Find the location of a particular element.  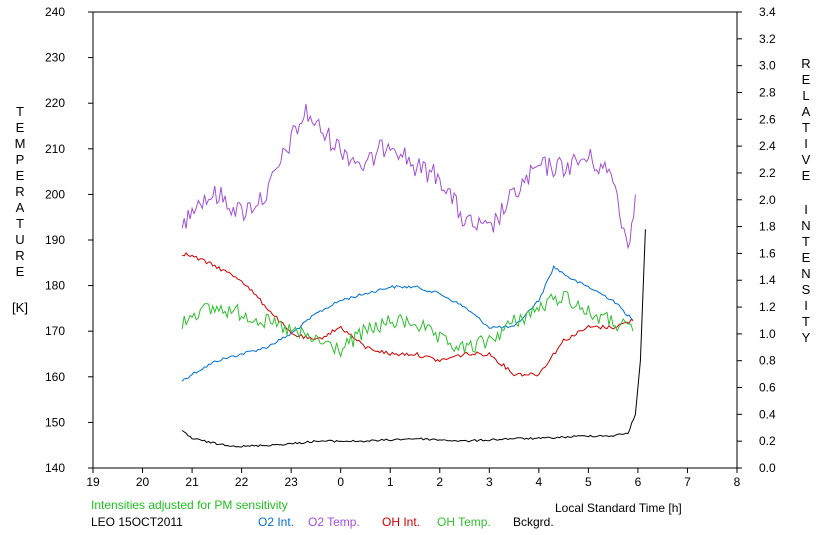

y-right-tick-label: 0.2 is located at coordinates (767, 441).